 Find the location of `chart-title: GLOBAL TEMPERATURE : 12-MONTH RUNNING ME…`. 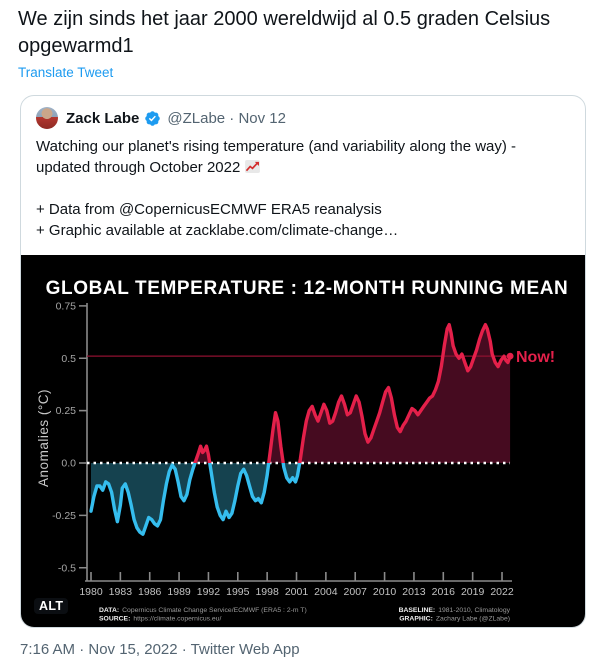

chart-title: GLOBAL TEMPERATURE : 12-MONTH RUNNING ME… is located at coordinates (307, 288).